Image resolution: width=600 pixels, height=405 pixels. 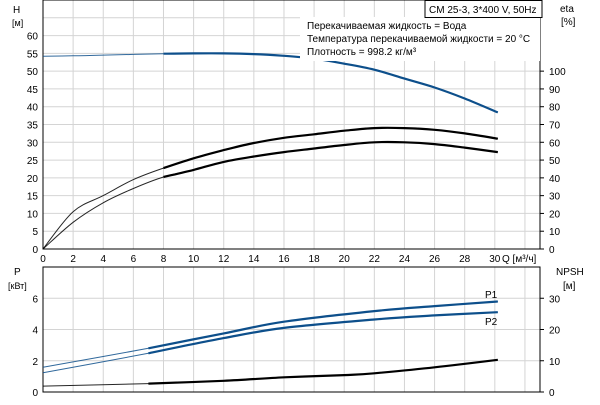 I want to click on curve-lower-1-full, so click(x=270, y=342).